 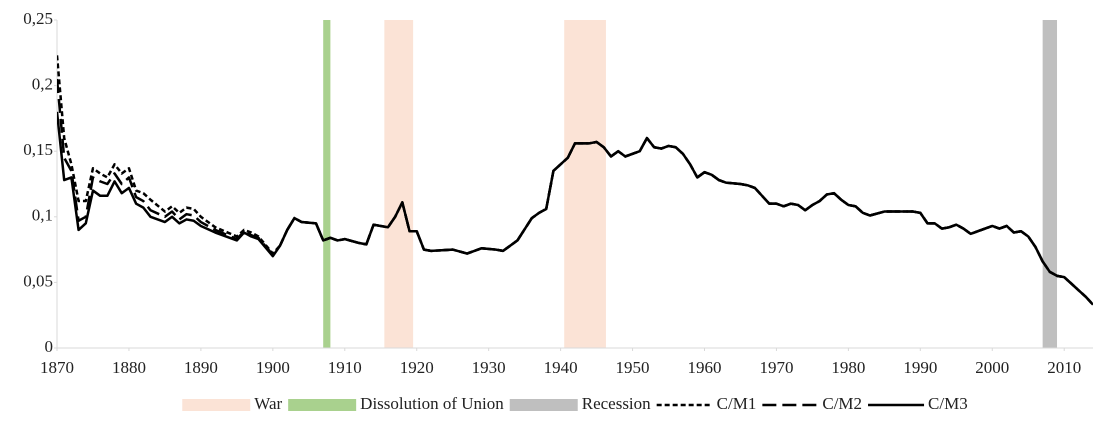 What do you see at coordinates (1064, 367) in the screenshot?
I see `x-tick-label: 2010` at bounding box center [1064, 367].